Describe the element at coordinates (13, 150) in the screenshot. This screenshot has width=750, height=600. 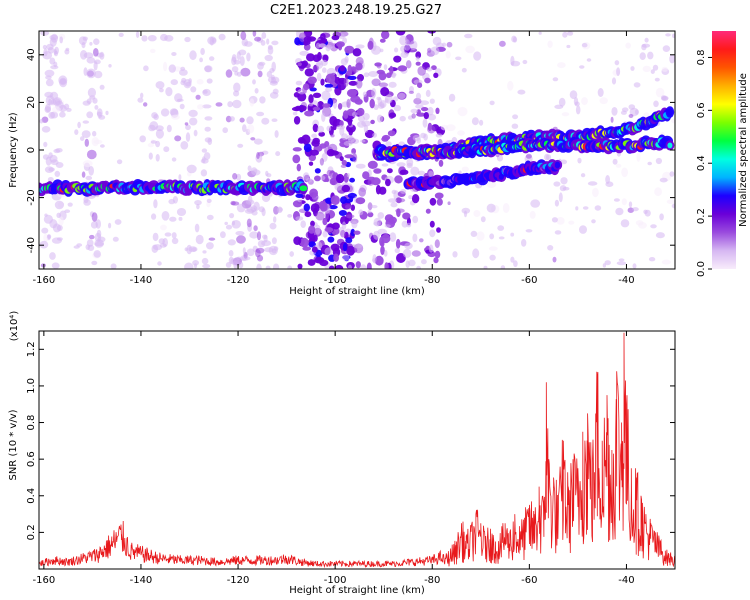
I see `spectrogram-y-axis-label: Frequency (Hz)` at that location.